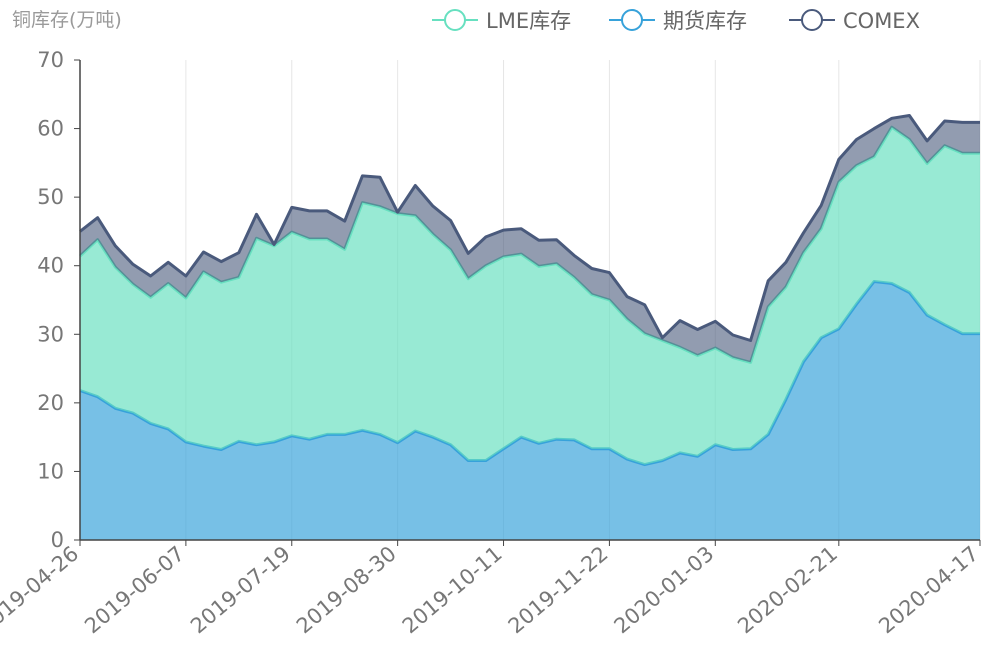 Image resolution: width=1000 pixels, height=660 pixels. Describe the element at coordinates (787, 589) in the screenshot. I see `x-tick-label: 2020-02-21` at that location.